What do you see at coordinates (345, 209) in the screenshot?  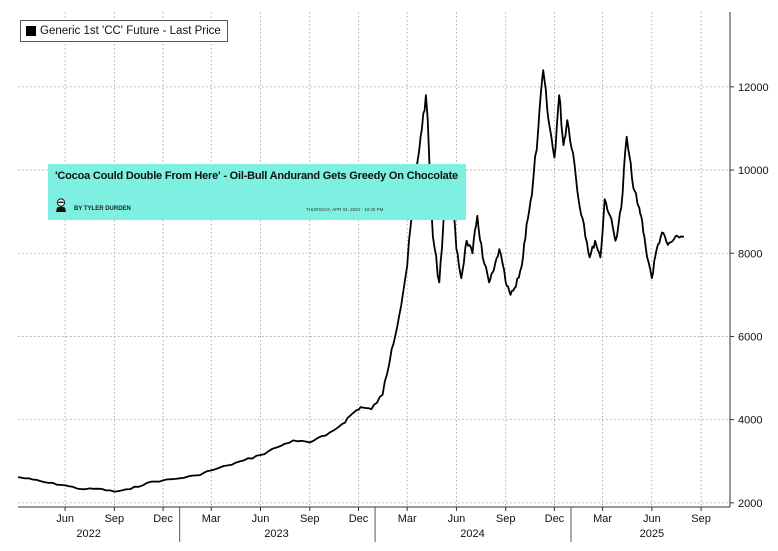 I see `article-date: THURSDAY, APR 04, 2024 - 10:40 PM` at bounding box center [345, 209].